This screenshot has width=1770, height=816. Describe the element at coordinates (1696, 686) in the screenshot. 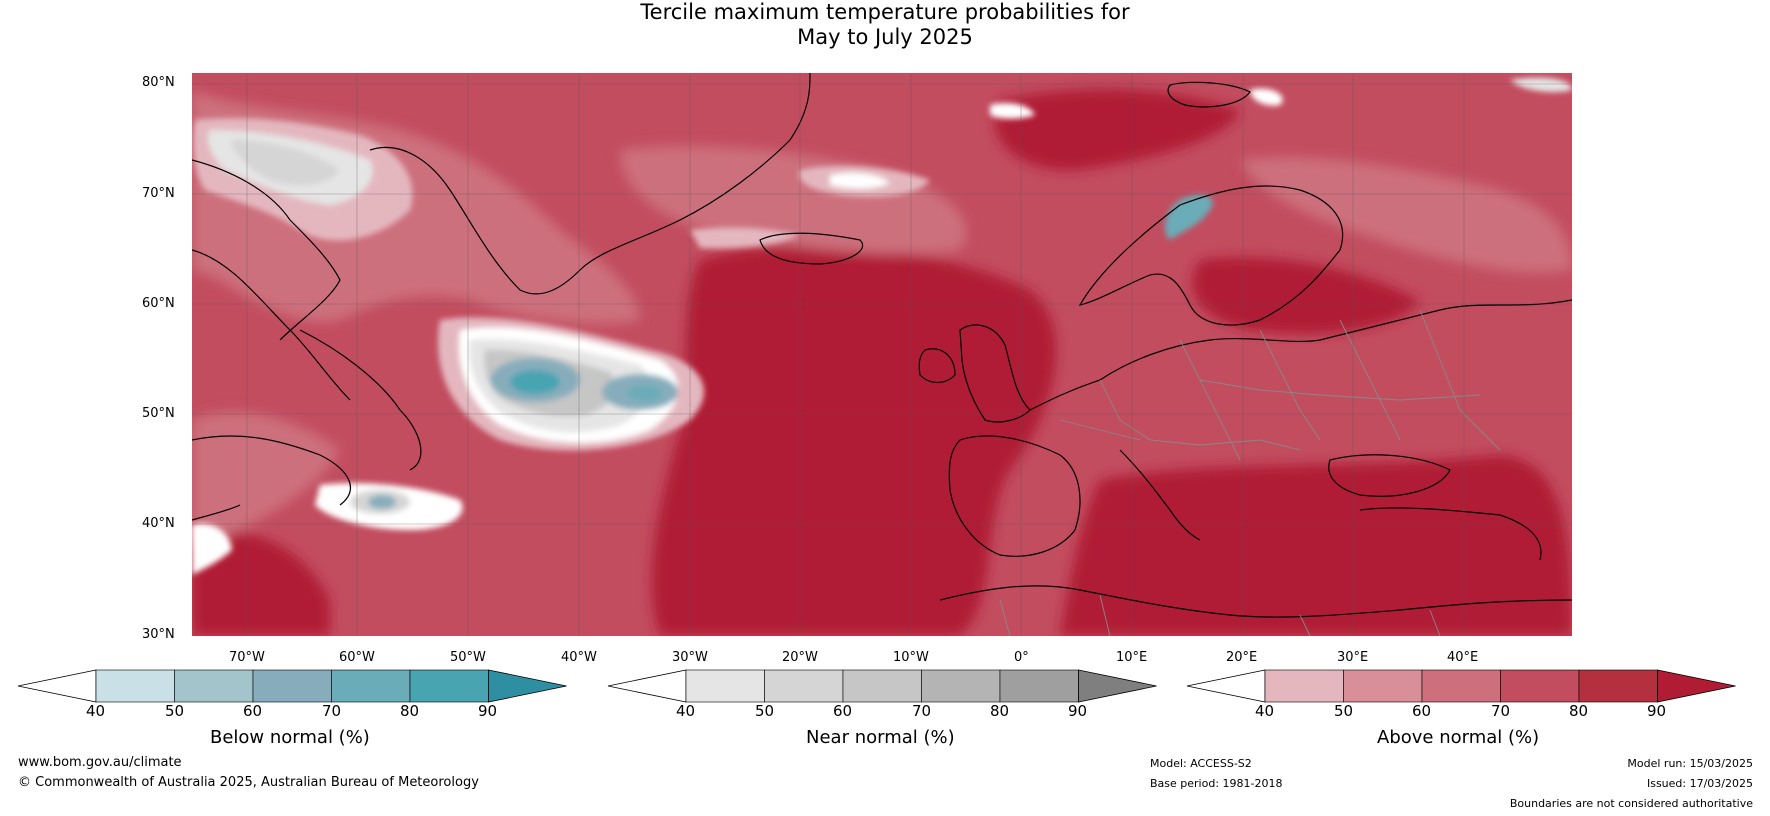

I see `colorbar-above-high-extend` at that location.